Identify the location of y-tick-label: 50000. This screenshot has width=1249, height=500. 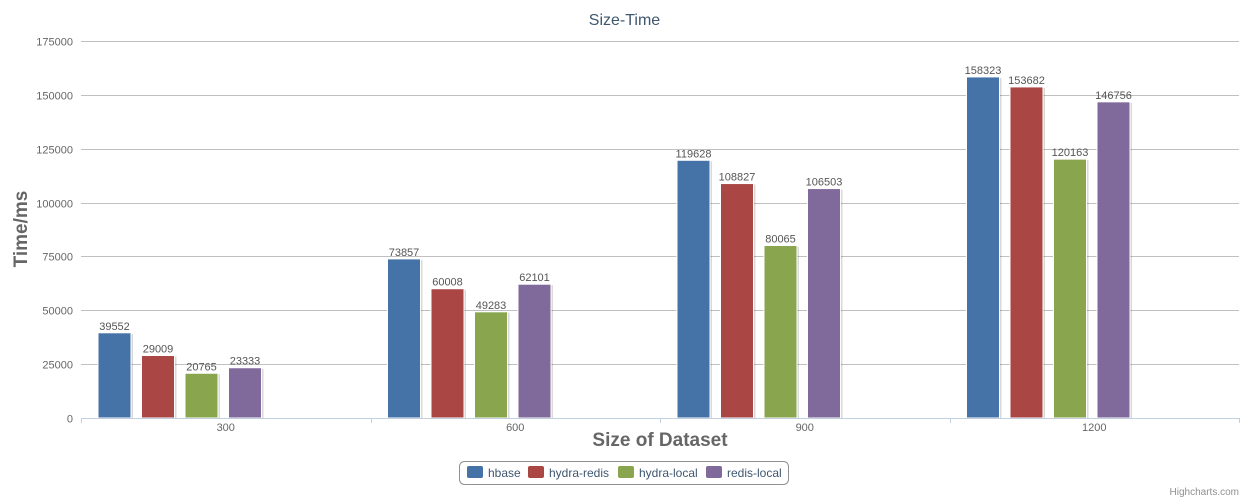
(57, 312).